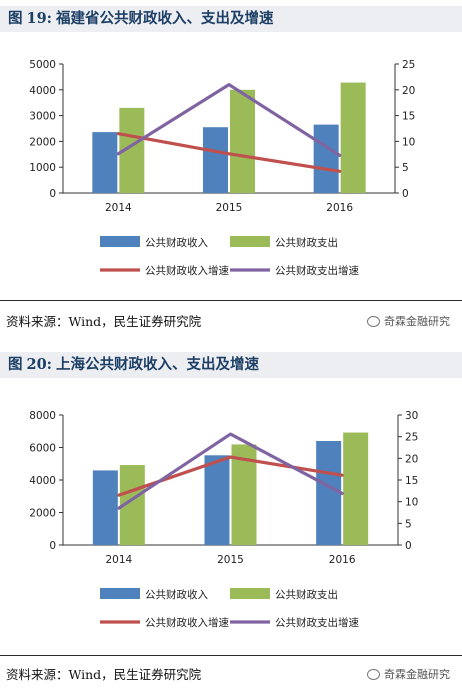 The image size is (462, 690). What do you see at coordinates (231, 655) in the screenshot?
I see `figure-20-rule` at bounding box center [231, 655].